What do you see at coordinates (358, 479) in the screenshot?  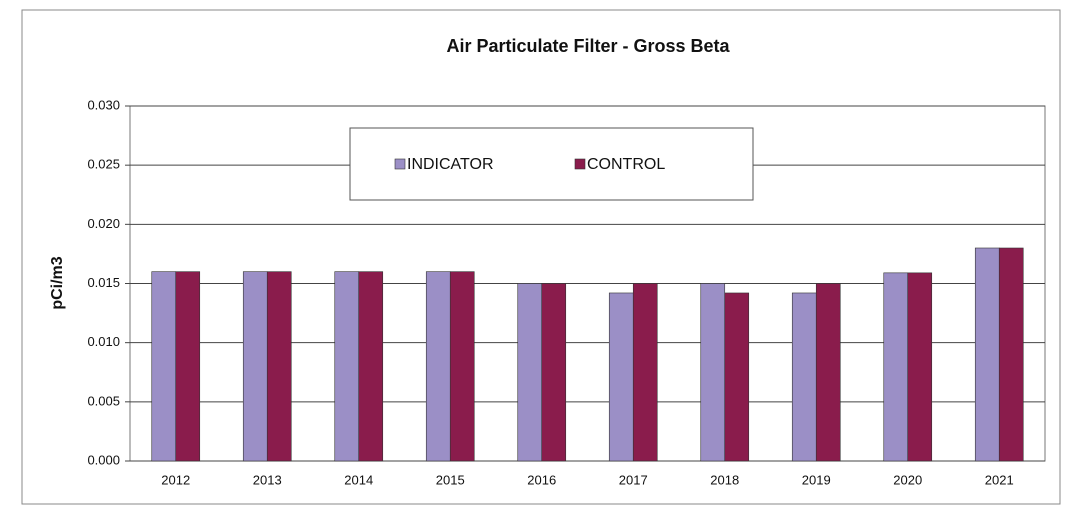 I see `x-tick-label: 2014` at bounding box center [358, 479].